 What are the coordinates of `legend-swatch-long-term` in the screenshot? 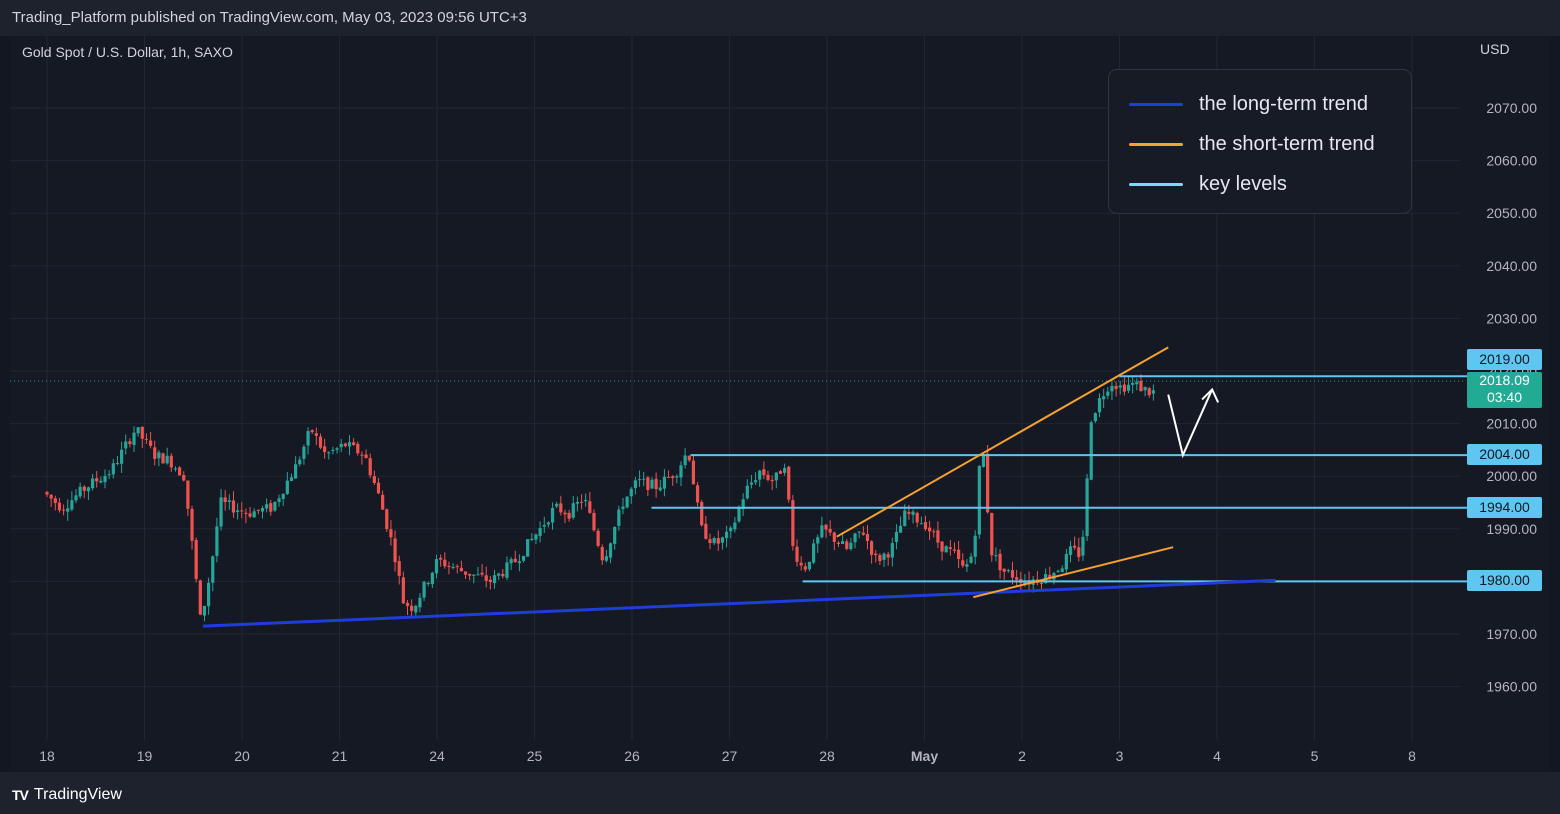 It's located at (1156, 104).